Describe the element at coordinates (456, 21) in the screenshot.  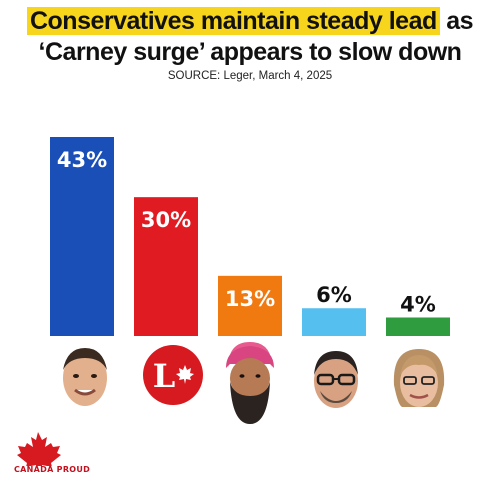
I see `headline-rest: as` at that location.